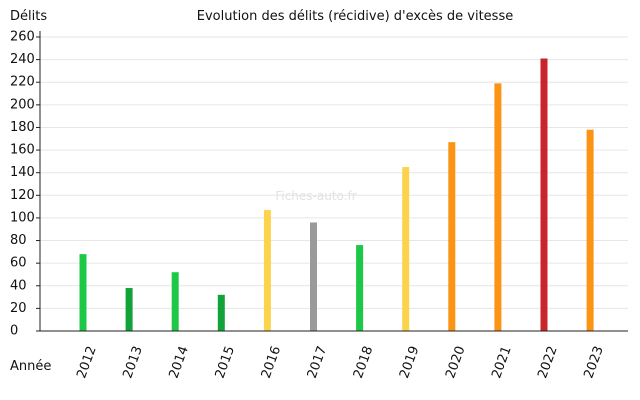  Describe the element at coordinates (18, 285) in the screenshot. I see `y-tick-label: 40` at that location.